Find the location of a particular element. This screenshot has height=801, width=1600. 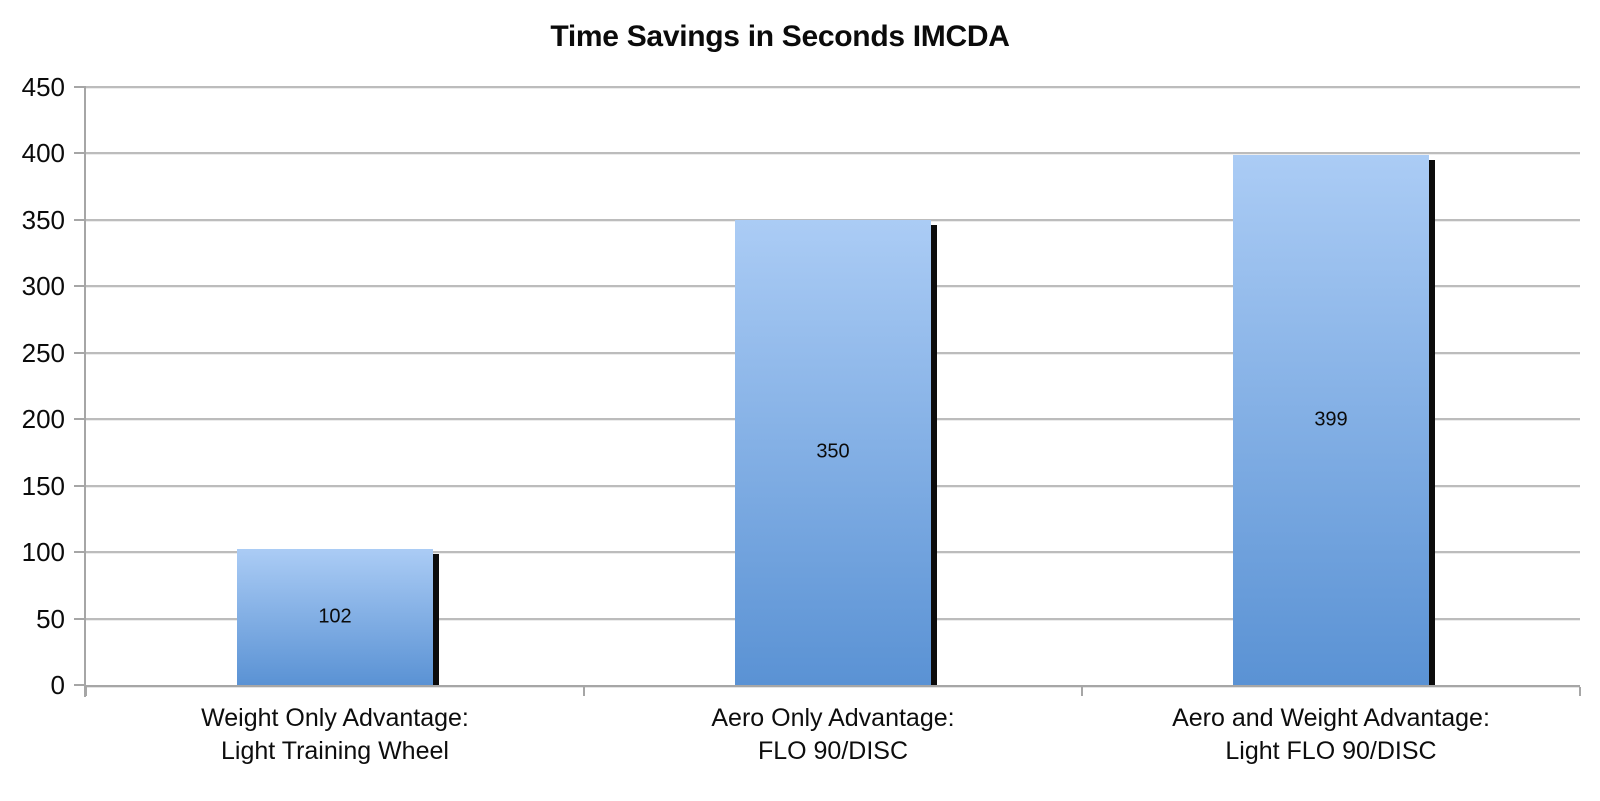

y-tick-label: 350 is located at coordinates (43, 219).